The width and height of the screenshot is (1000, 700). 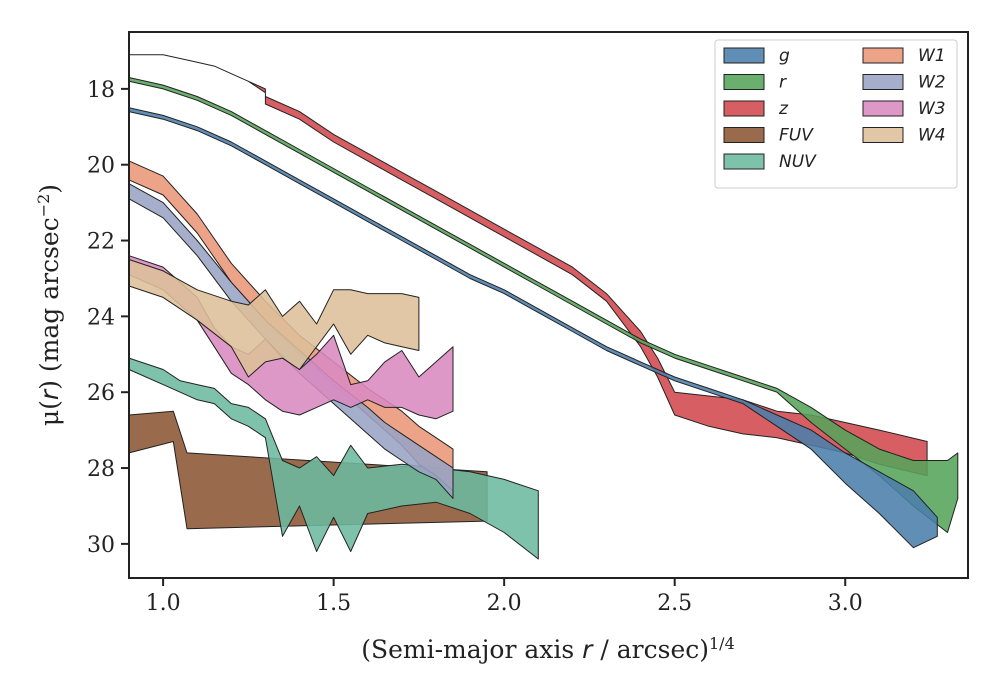 What do you see at coordinates (744, 161) in the screenshot?
I see `legend-swatch-nuv` at bounding box center [744, 161].